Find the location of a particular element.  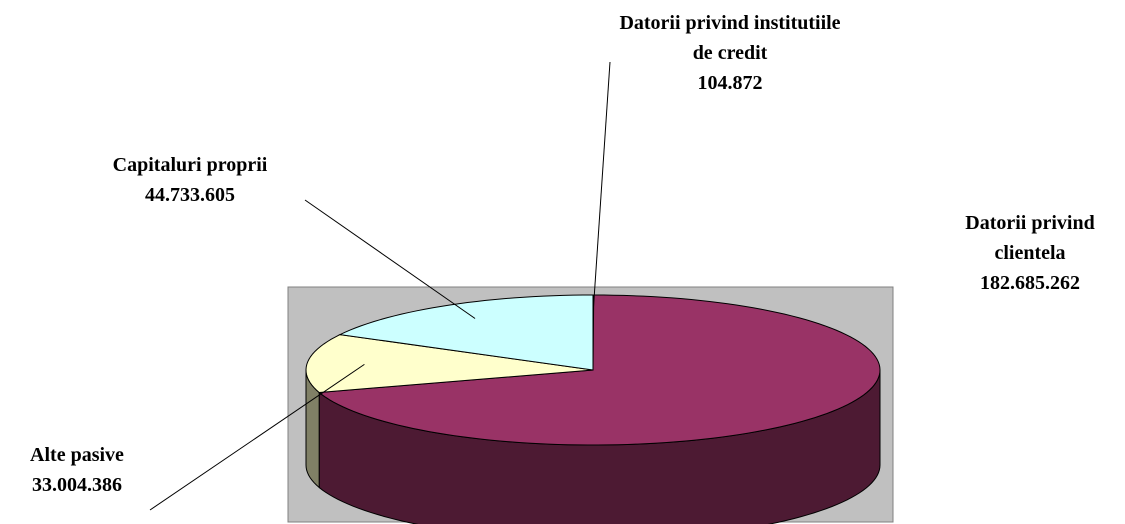

slice-label: Alte pasive 33.004.386 is located at coordinates (81, 470).